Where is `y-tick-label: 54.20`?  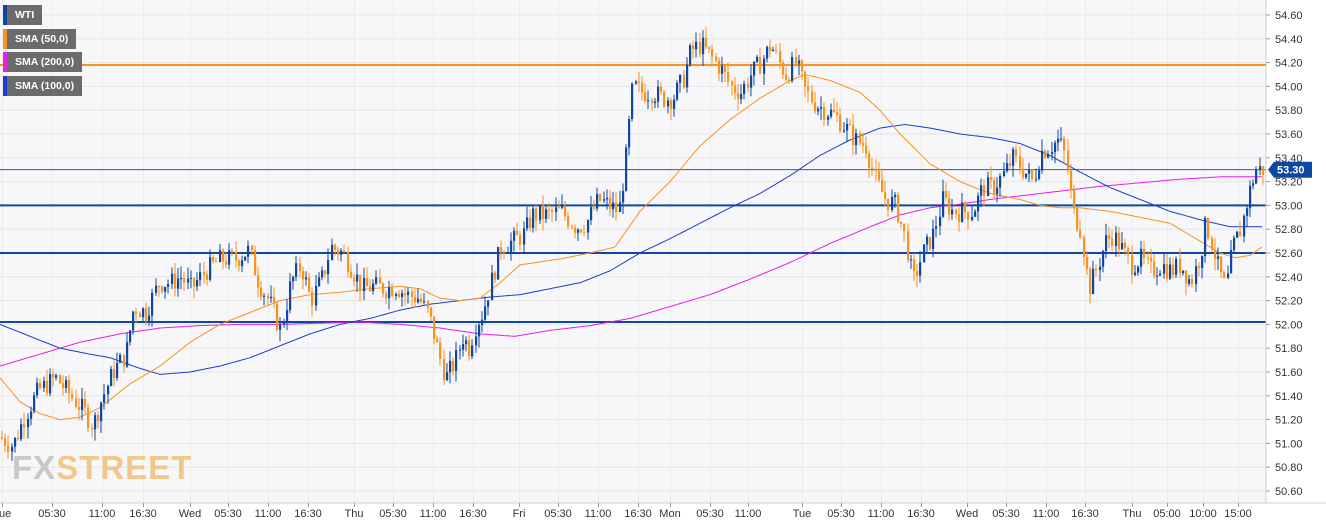
y-tick-label: 54.20 is located at coordinates (1289, 64).